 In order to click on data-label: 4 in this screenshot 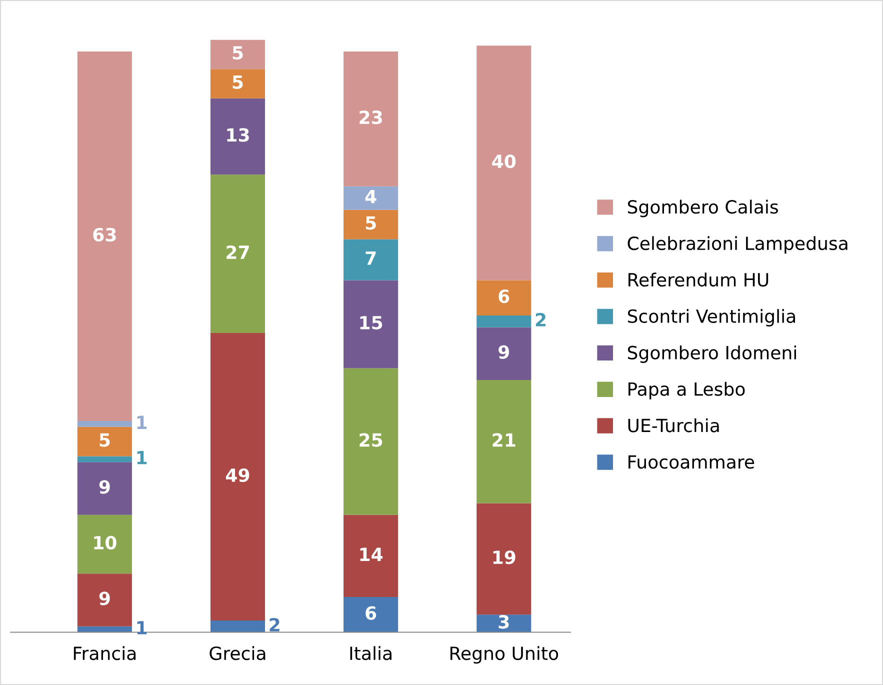, I will do `click(370, 197)`.